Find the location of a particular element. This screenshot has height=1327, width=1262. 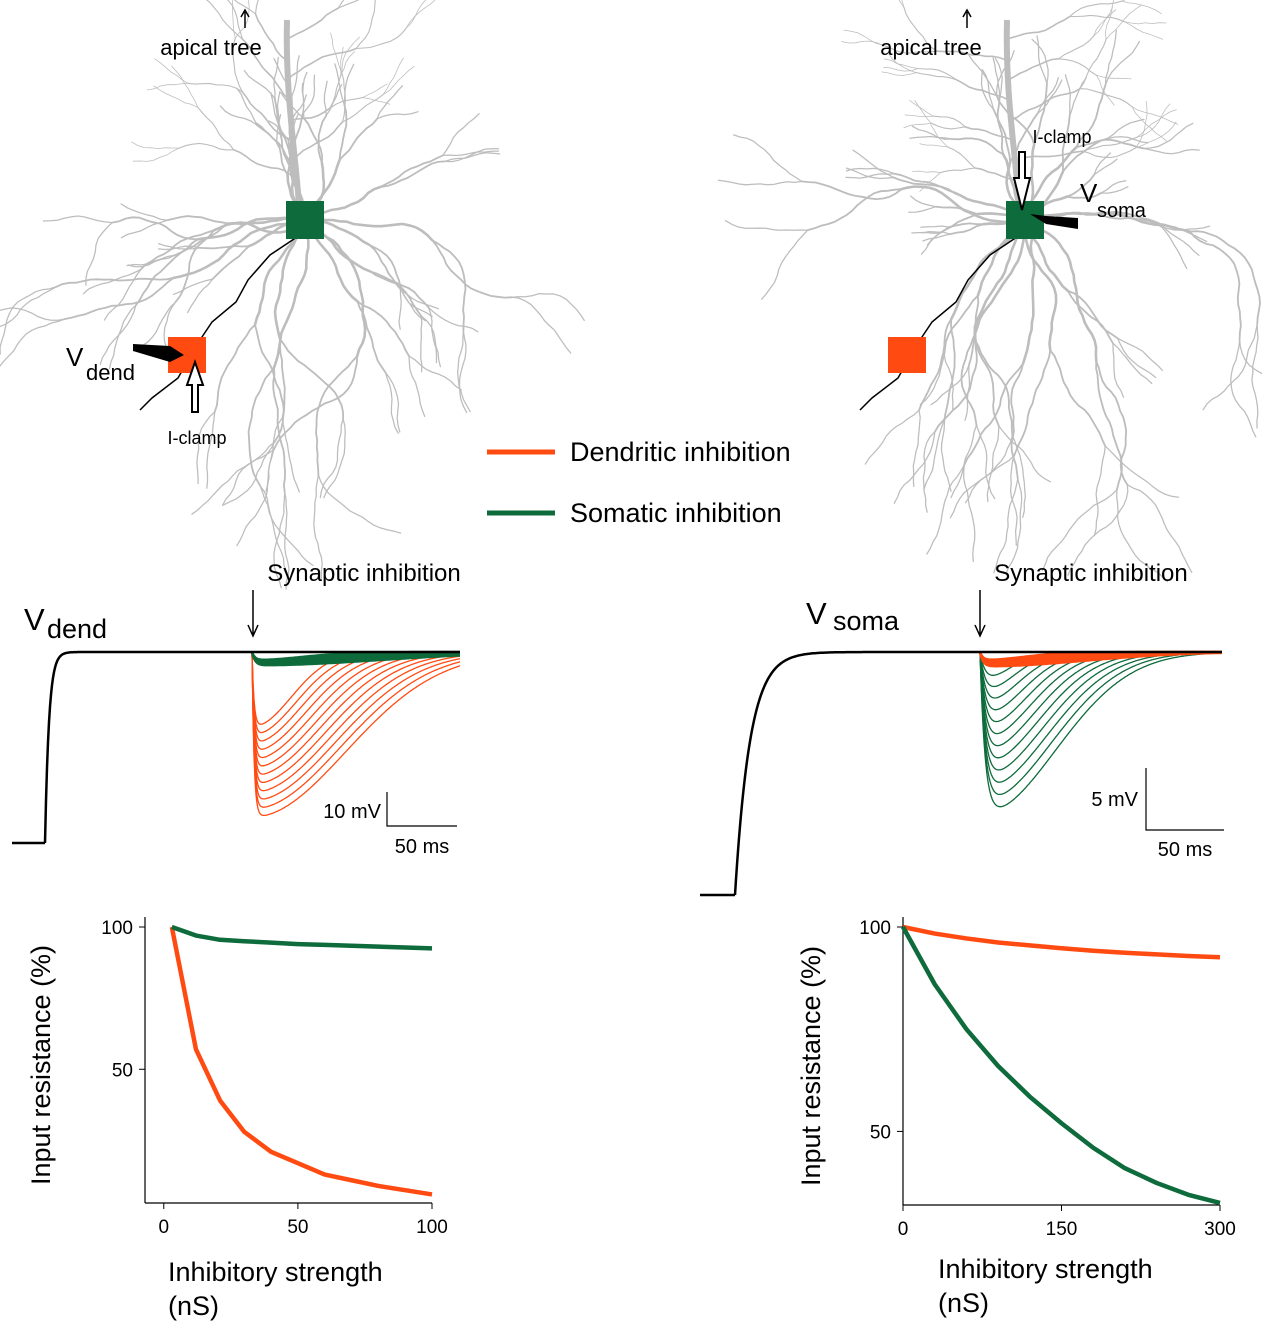

legend-label: Dendritic inhibition is located at coordinates (680, 452).